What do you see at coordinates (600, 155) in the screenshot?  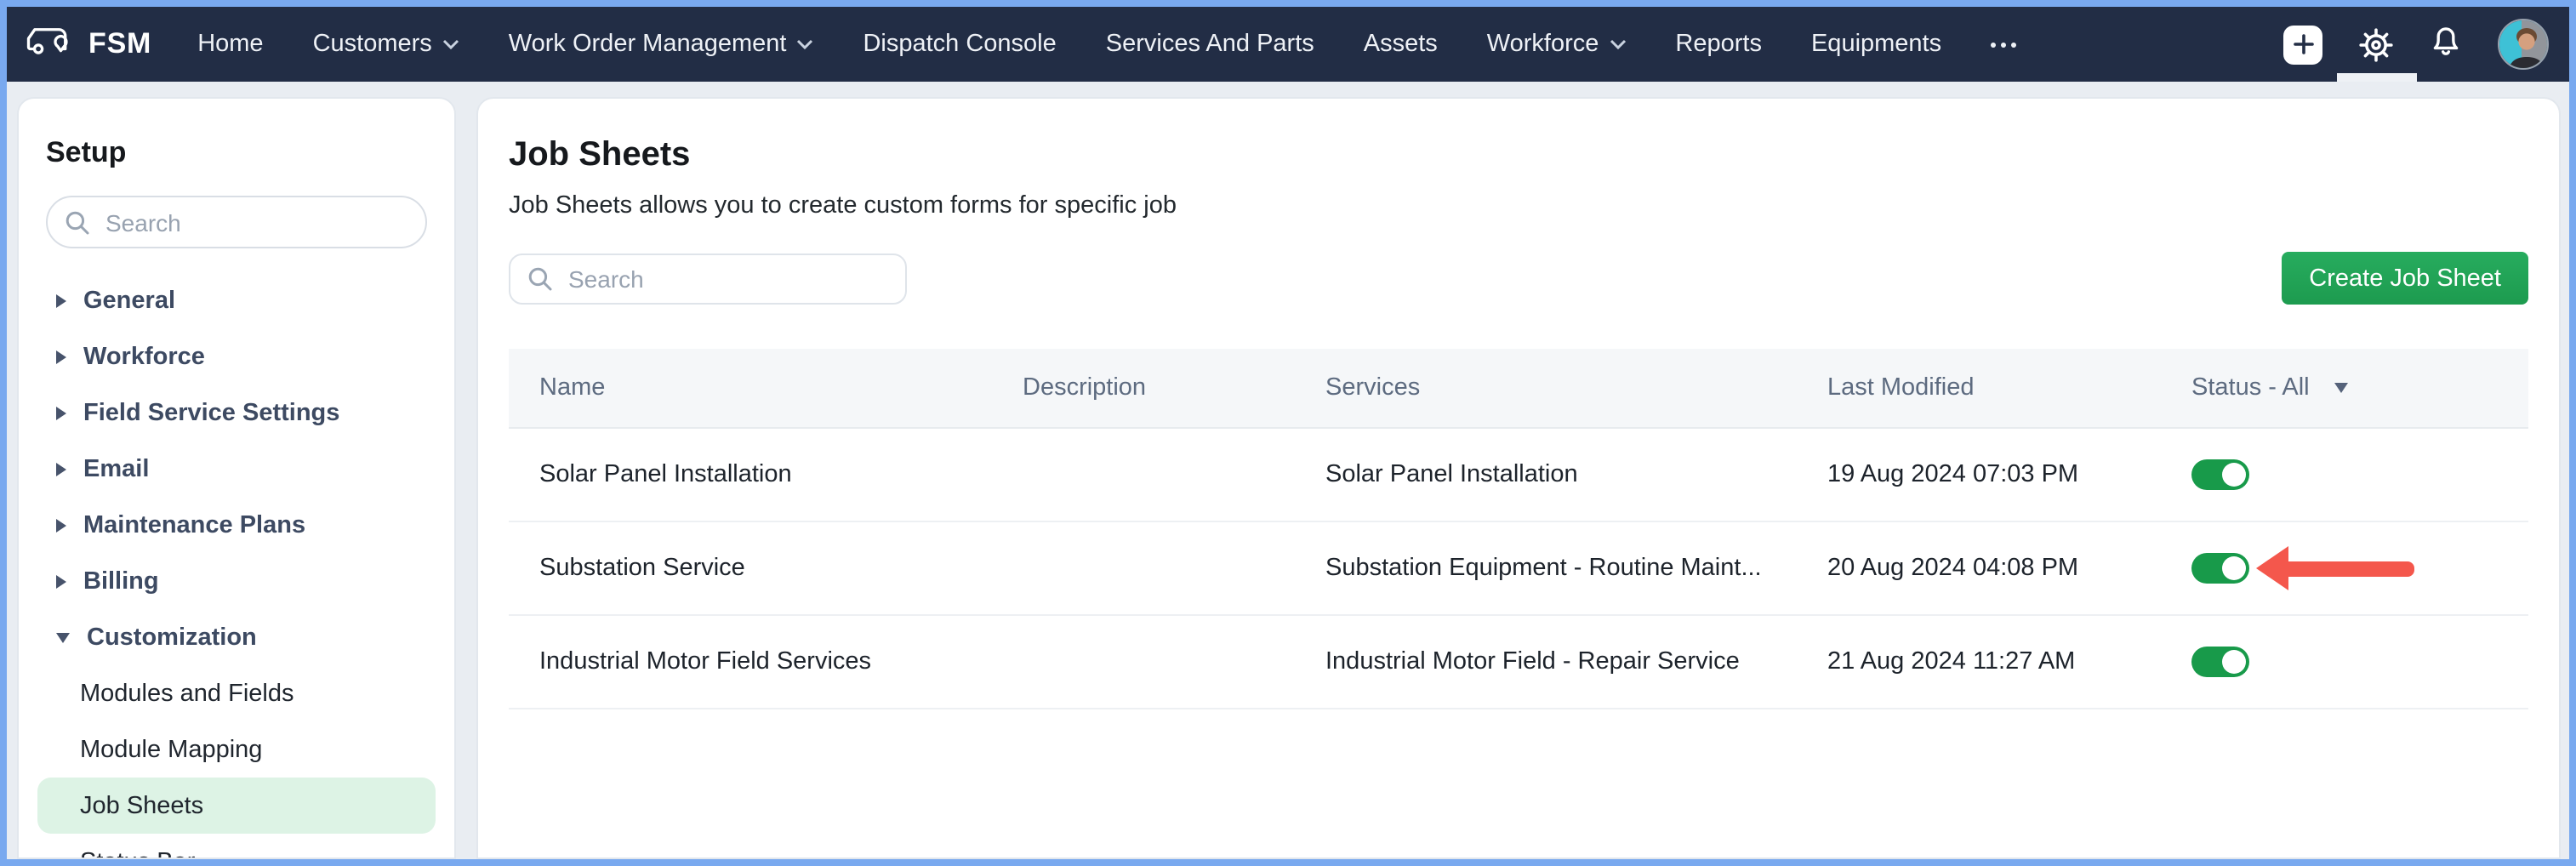 I see `page-title: Job Sheets` at bounding box center [600, 155].